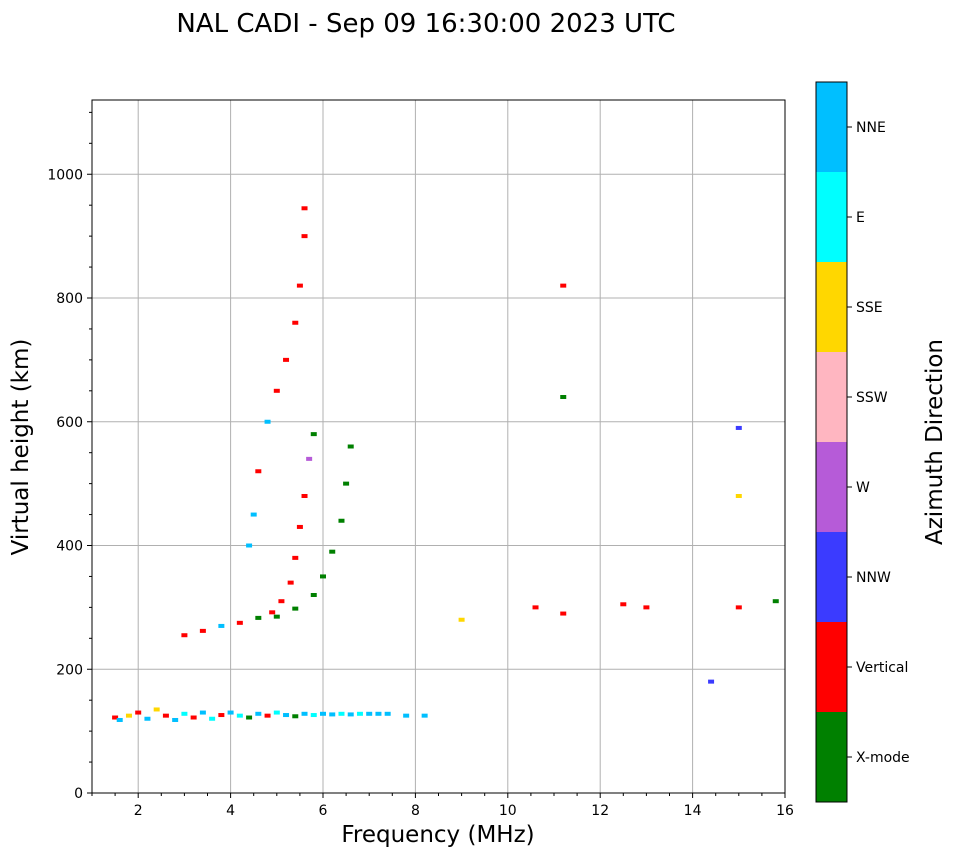 The width and height of the screenshot is (958, 857). Describe the element at coordinates (323, 811) in the screenshot. I see `x-tick-label: 6` at that location.